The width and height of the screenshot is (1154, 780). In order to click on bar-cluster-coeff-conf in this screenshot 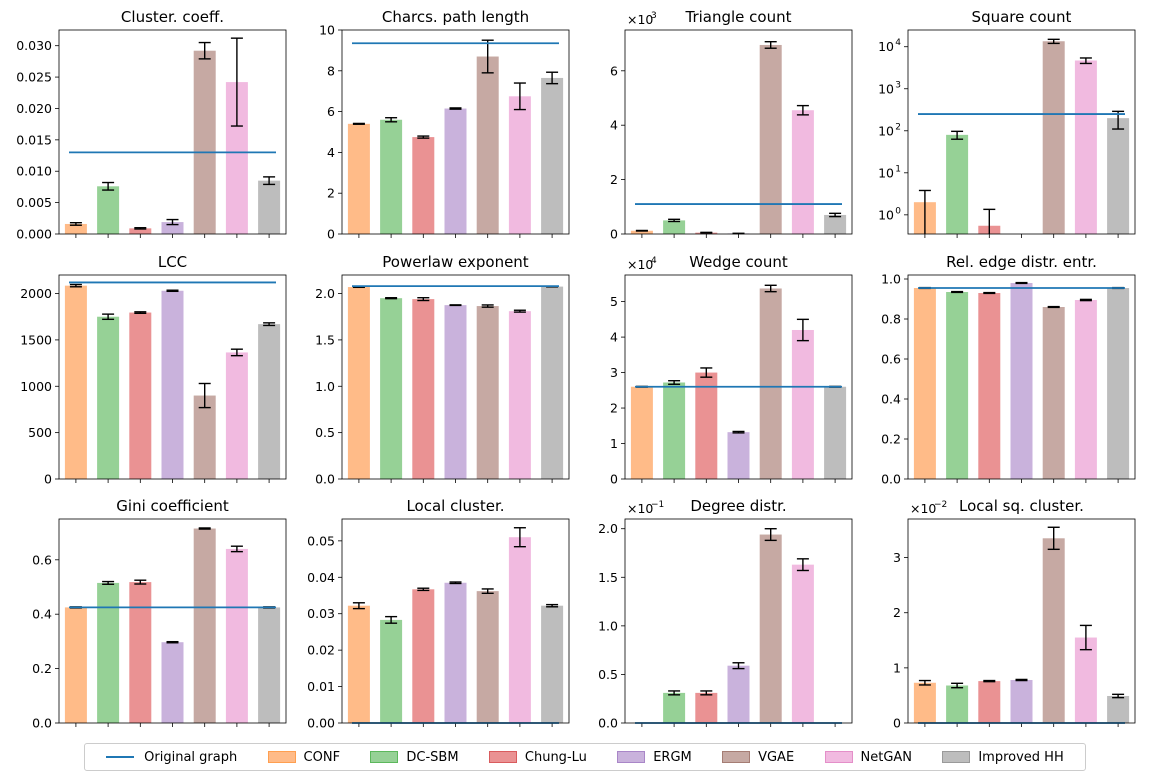, I will do `click(75, 228)`.